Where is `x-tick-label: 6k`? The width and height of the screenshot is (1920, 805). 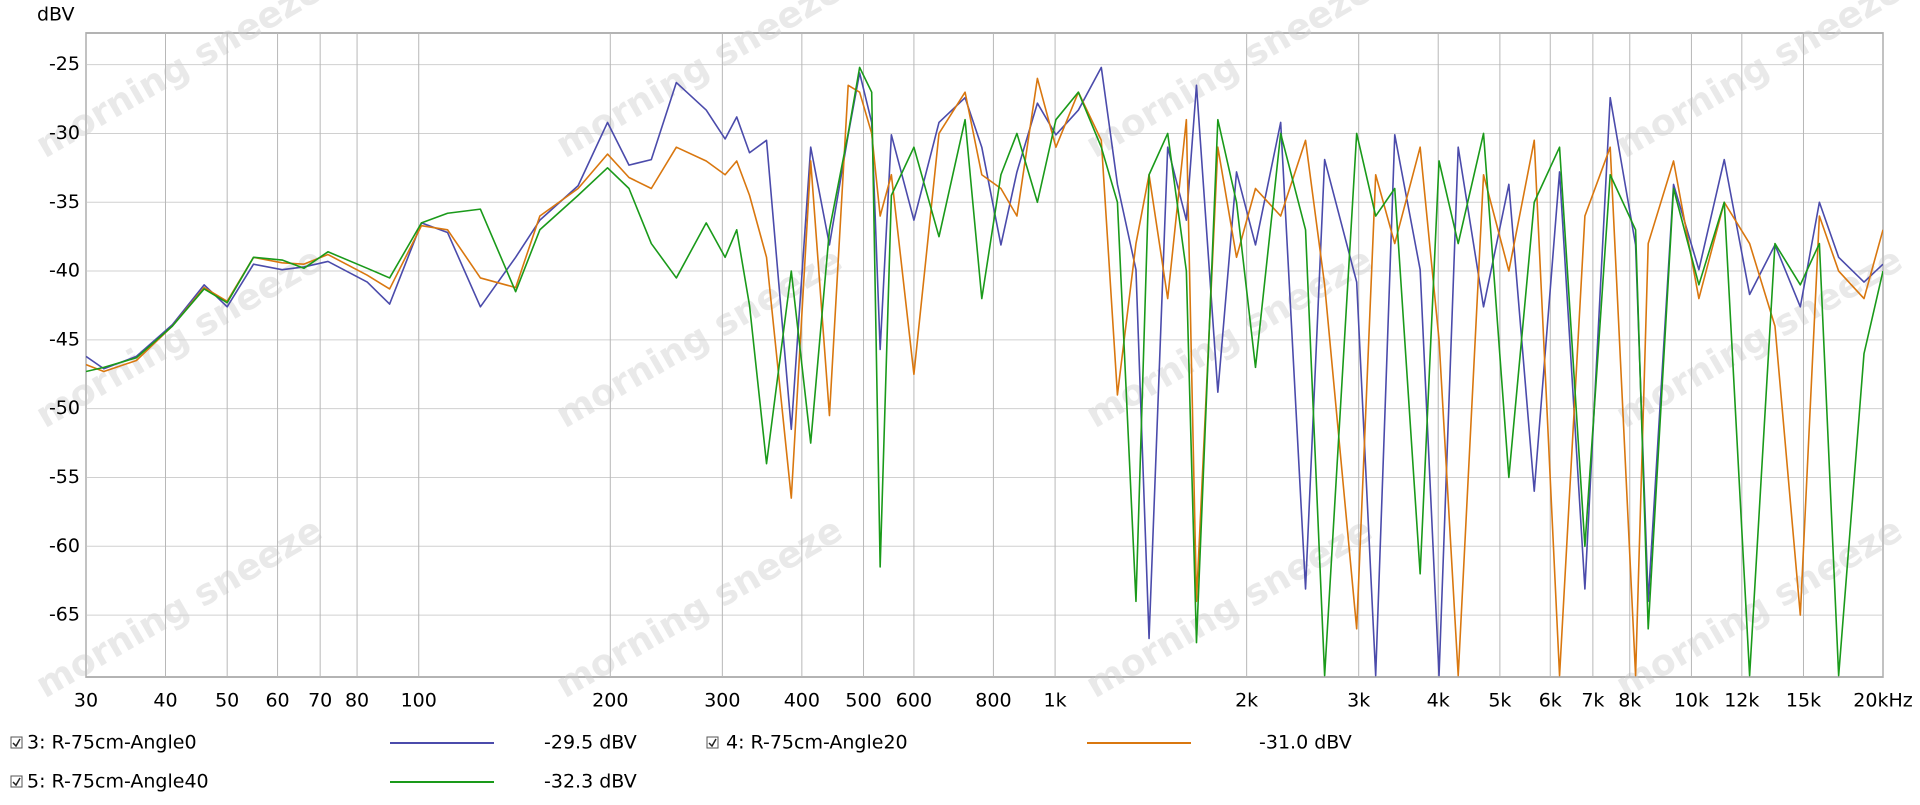 x-tick-label: 6k is located at coordinates (1550, 701).